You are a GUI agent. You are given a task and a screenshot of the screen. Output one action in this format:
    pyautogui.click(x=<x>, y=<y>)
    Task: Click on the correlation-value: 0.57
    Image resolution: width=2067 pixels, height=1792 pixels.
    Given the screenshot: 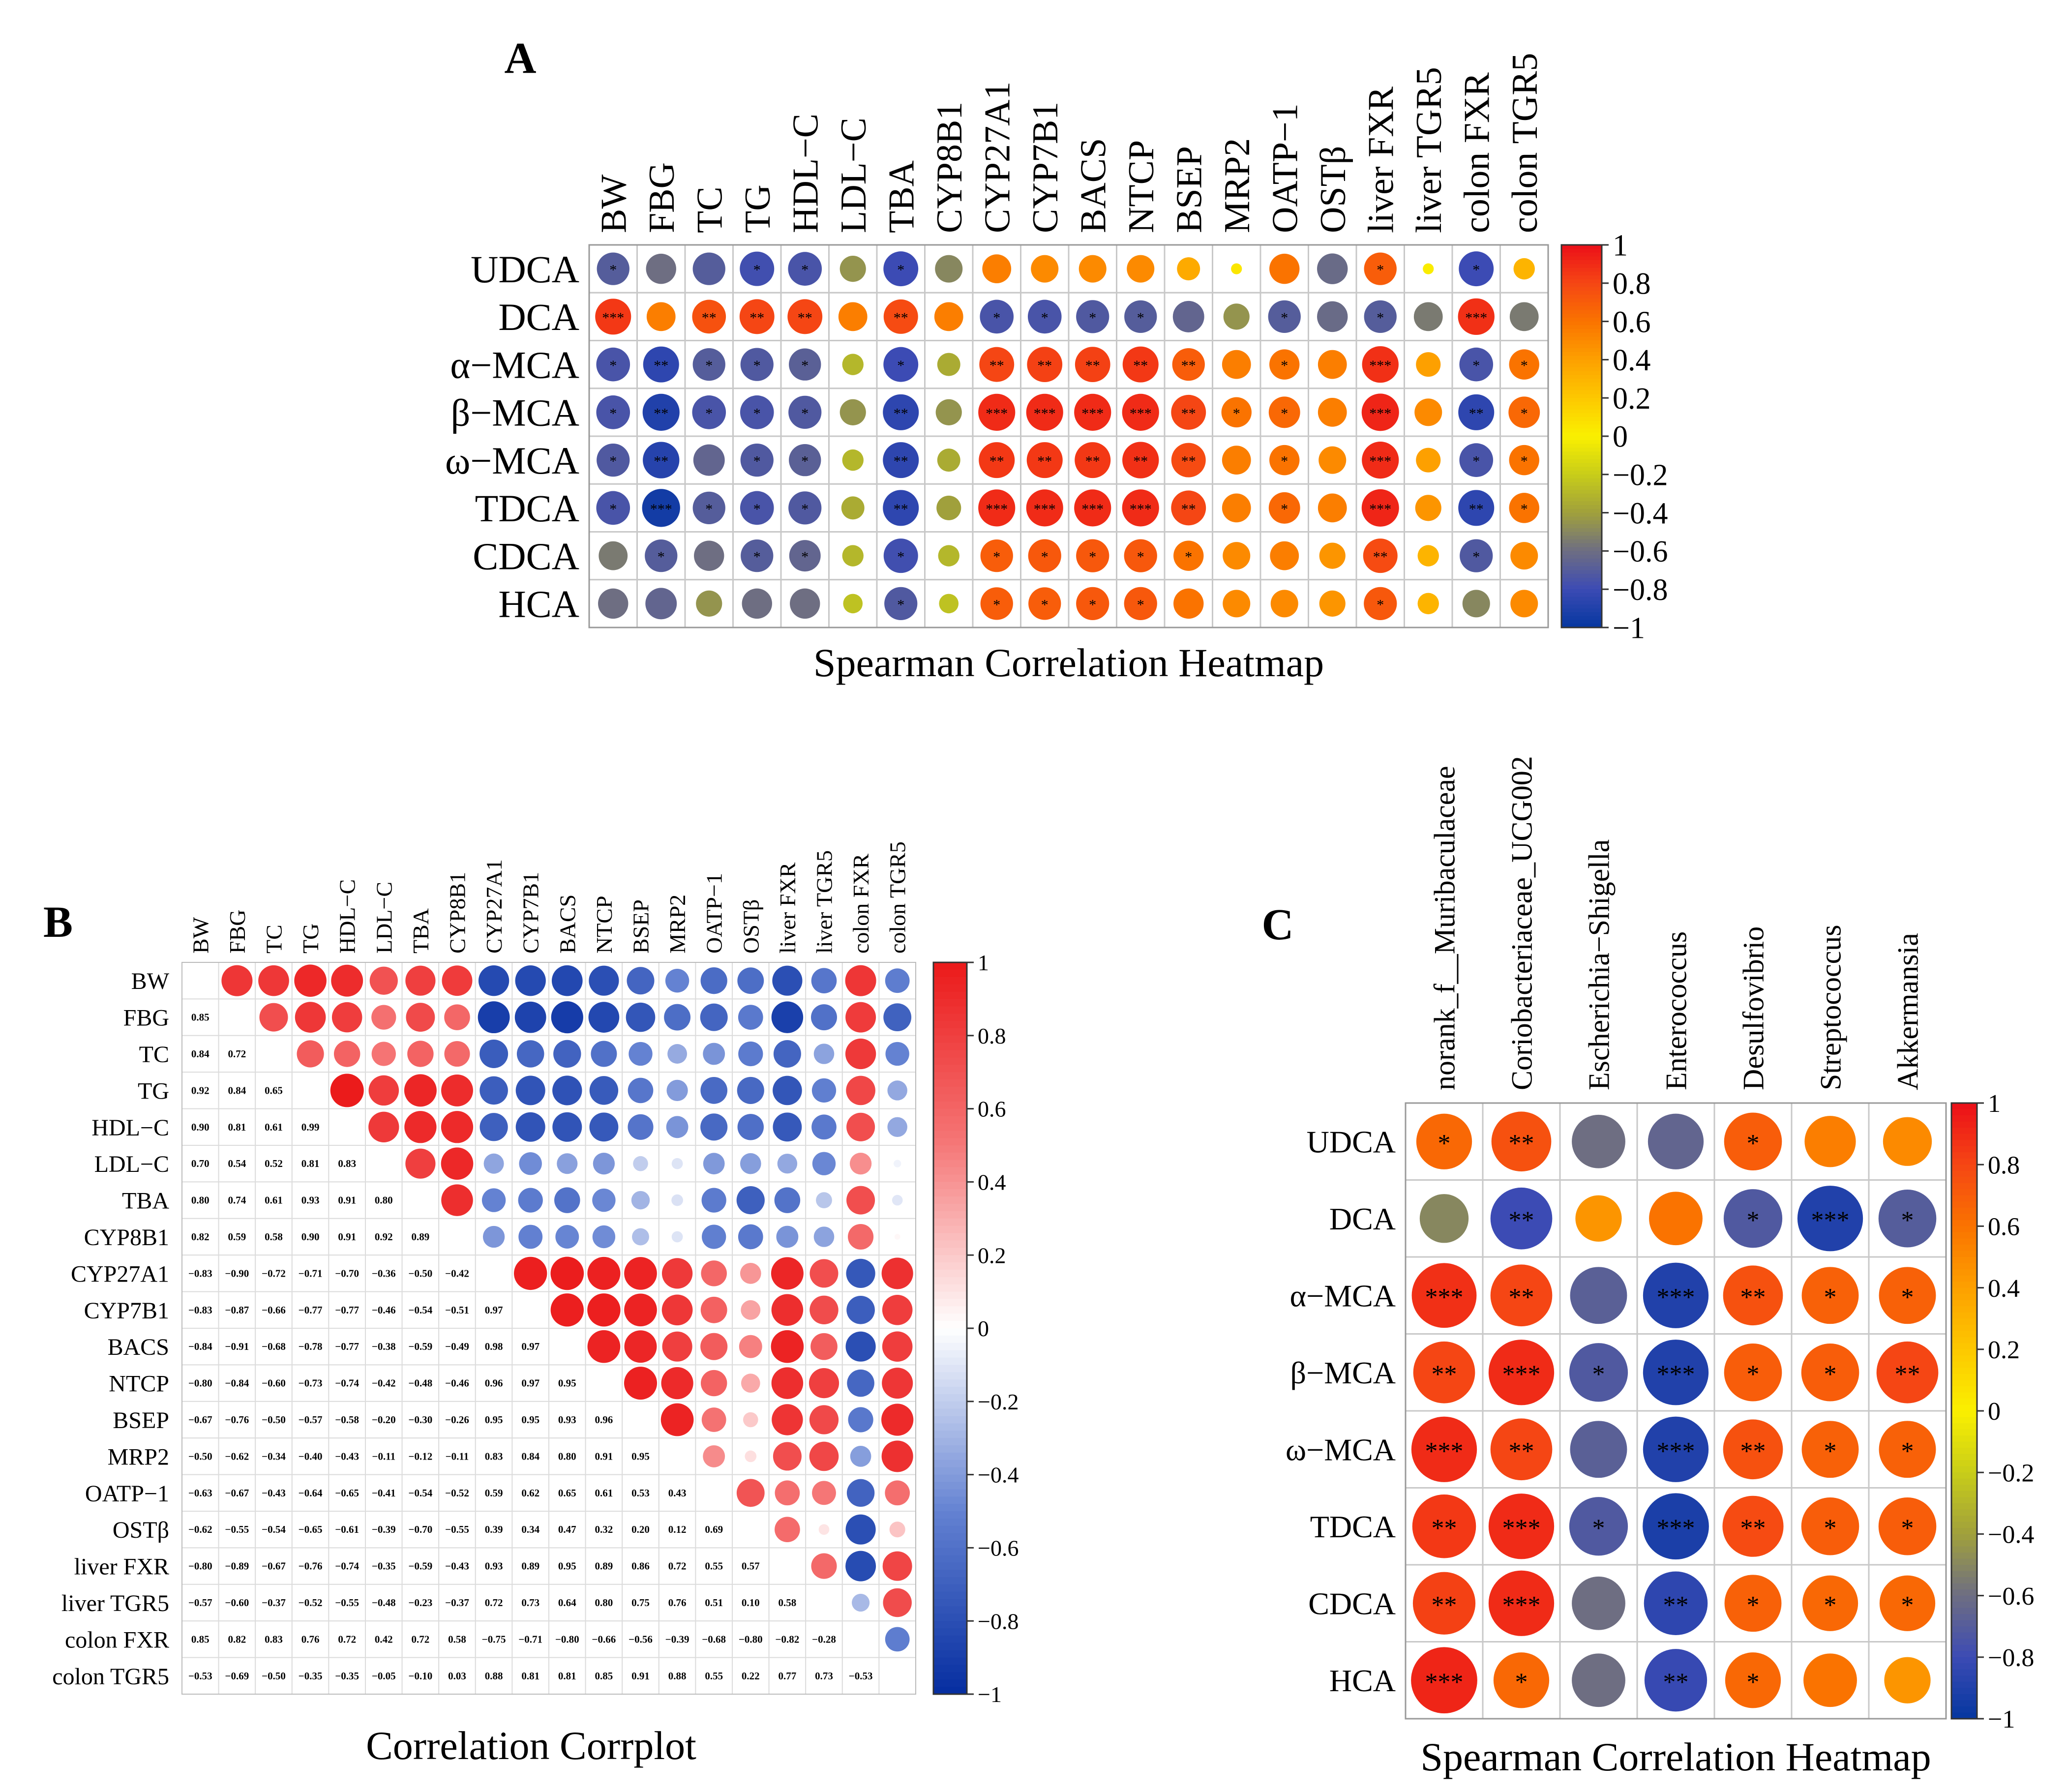 What is the action you would take?
    pyautogui.click(x=751, y=1566)
    